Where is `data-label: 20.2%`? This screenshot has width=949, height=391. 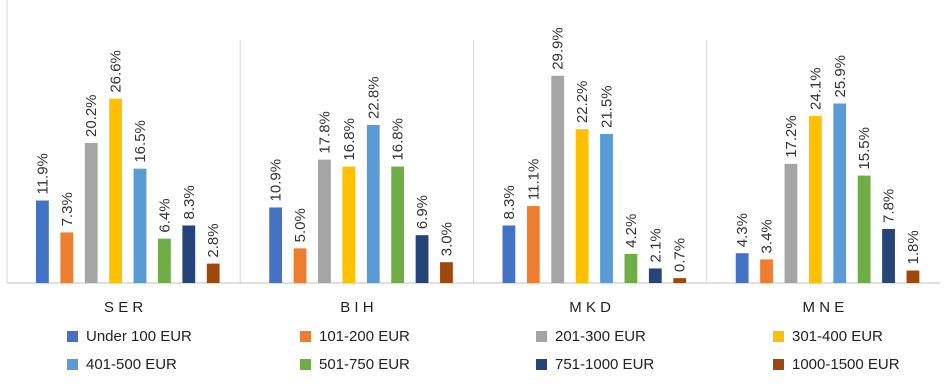
data-label: 20.2% is located at coordinates (91, 115).